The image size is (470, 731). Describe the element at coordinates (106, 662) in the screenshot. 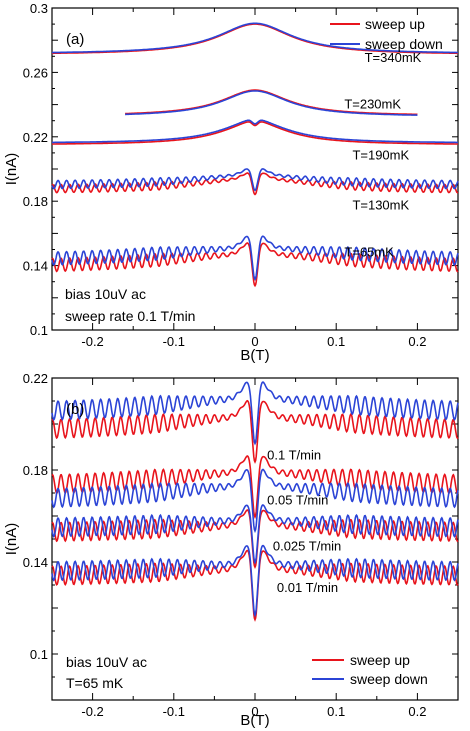

I see `panel-b-note-bias: bias 10uV ac` at that location.